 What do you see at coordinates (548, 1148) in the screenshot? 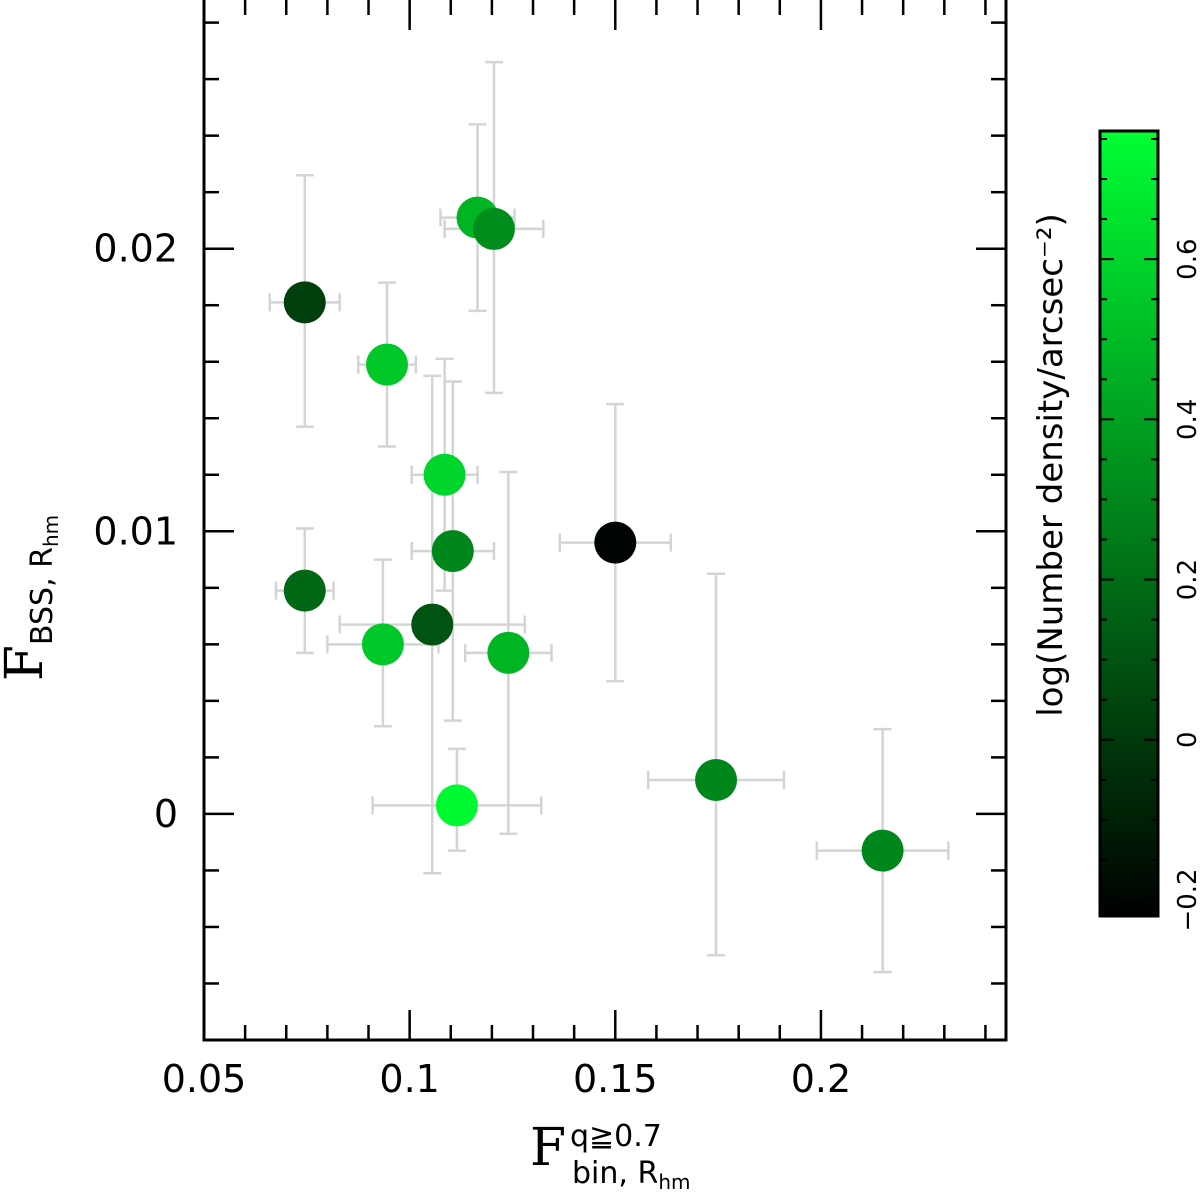
I see `x-axis-title-main: F` at bounding box center [548, 1148].